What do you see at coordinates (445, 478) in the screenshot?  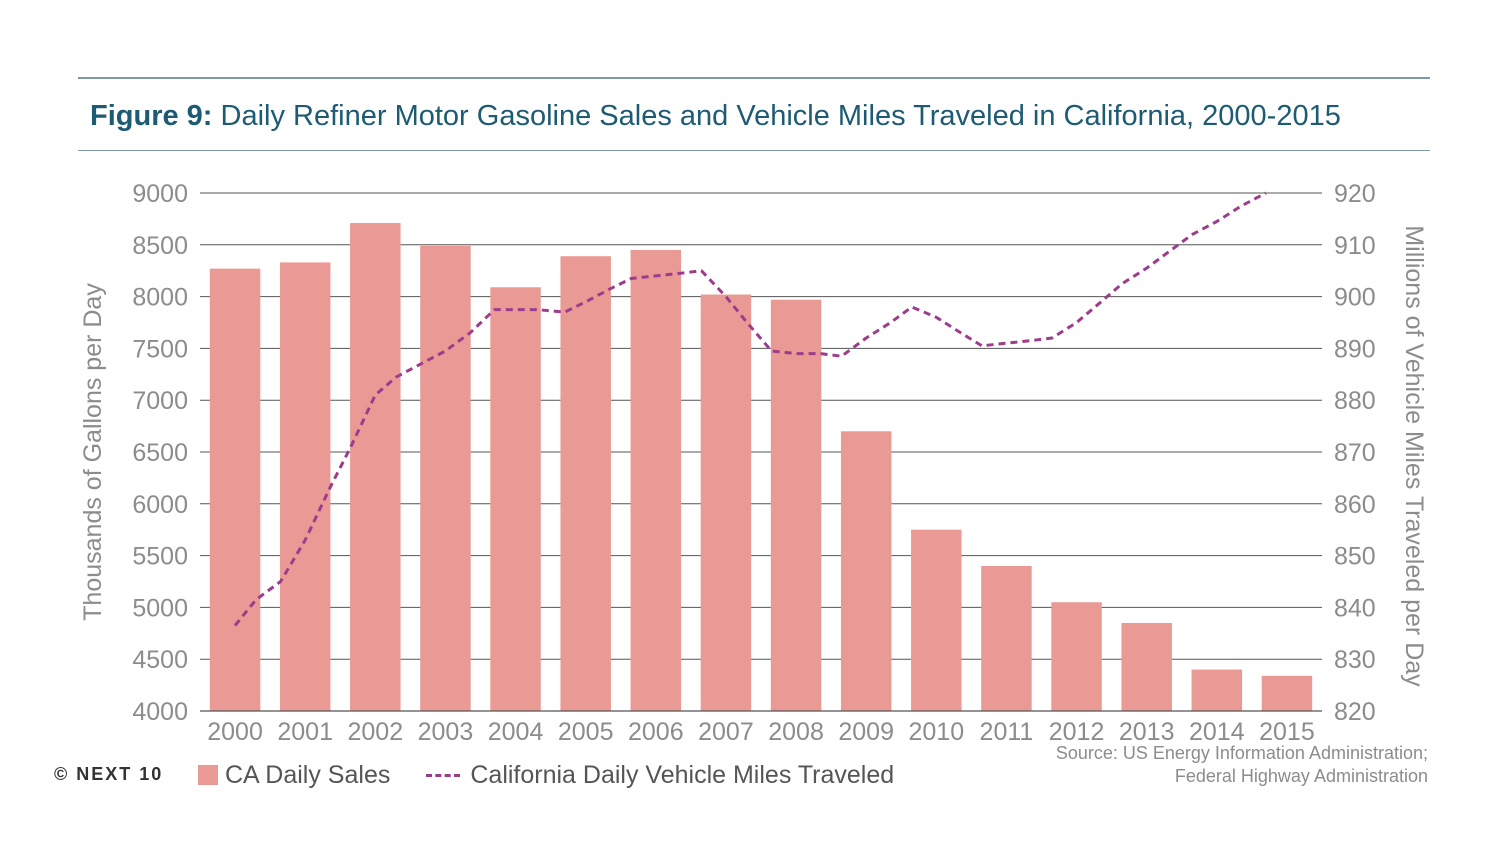 I see `bar-2003` at bounding box center [445, 478].